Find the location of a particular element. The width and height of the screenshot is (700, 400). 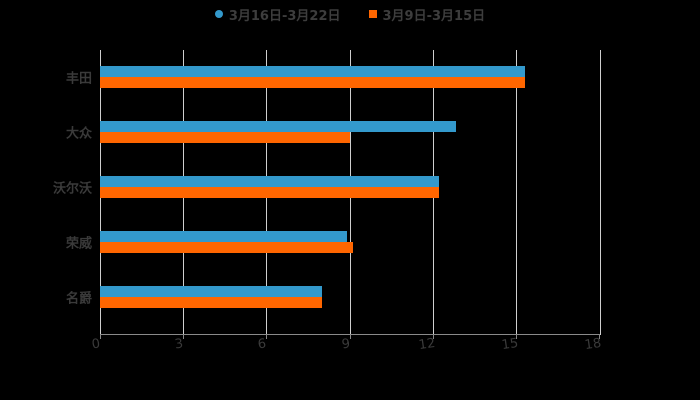

legend-label: 3月9日-3月15日 is located at coordinates (434, 16).